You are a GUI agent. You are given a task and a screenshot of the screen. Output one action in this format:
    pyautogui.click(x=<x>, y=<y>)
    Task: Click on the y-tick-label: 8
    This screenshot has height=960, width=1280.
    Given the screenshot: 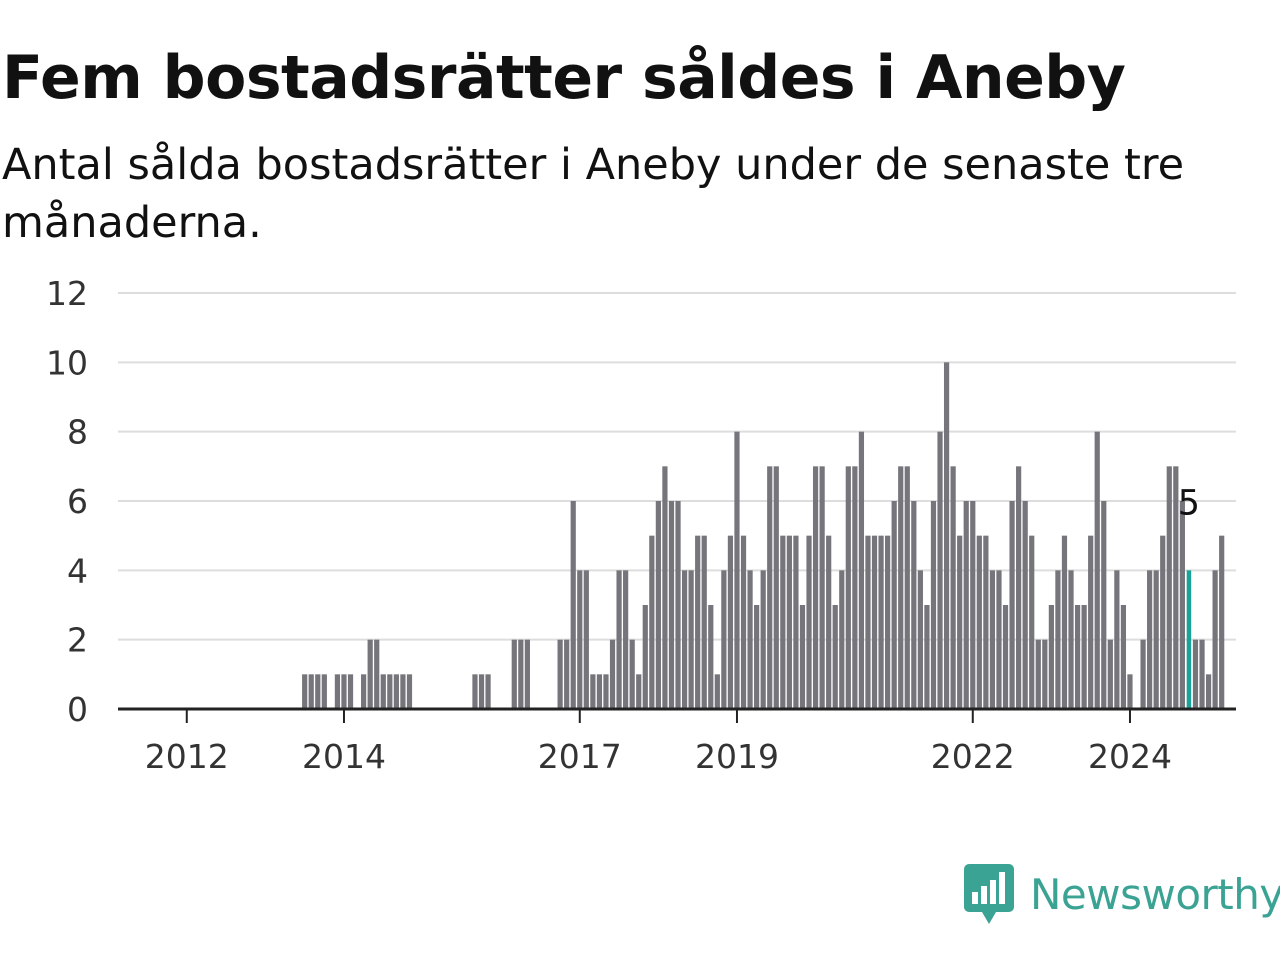 What is the action you would take?
    pyautogui.click(x=77, y=432)
    